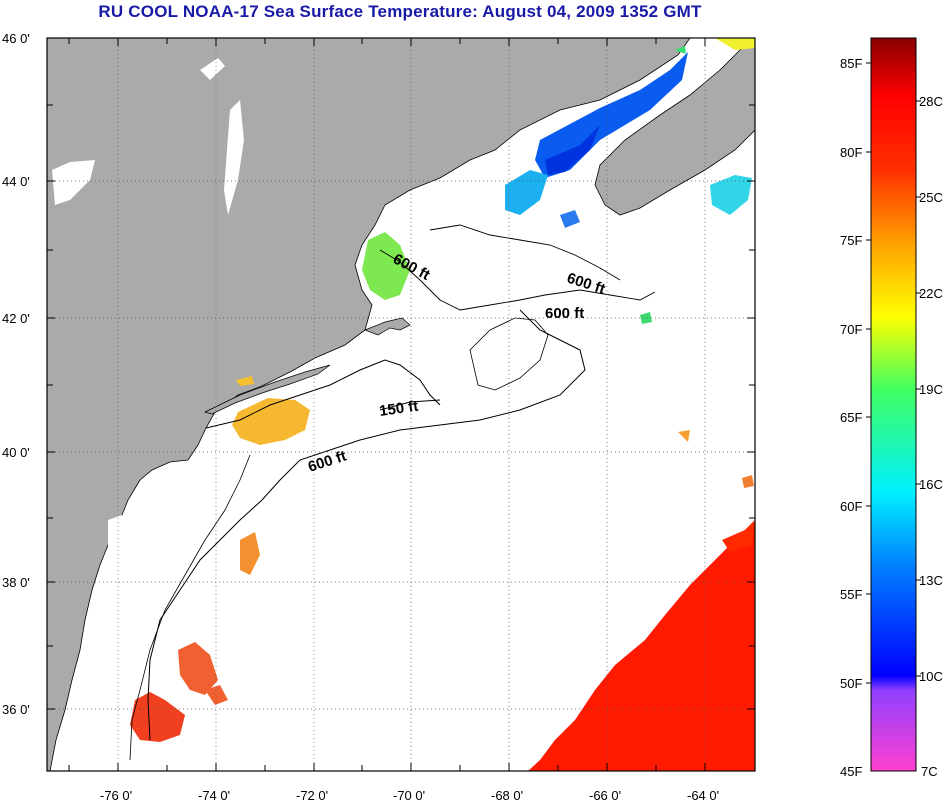 The height and width of the screenshot is (809, 944). Describe the element at coordinates (893, 373) in the screenshot. I see `colorbar-ticks` at that location.